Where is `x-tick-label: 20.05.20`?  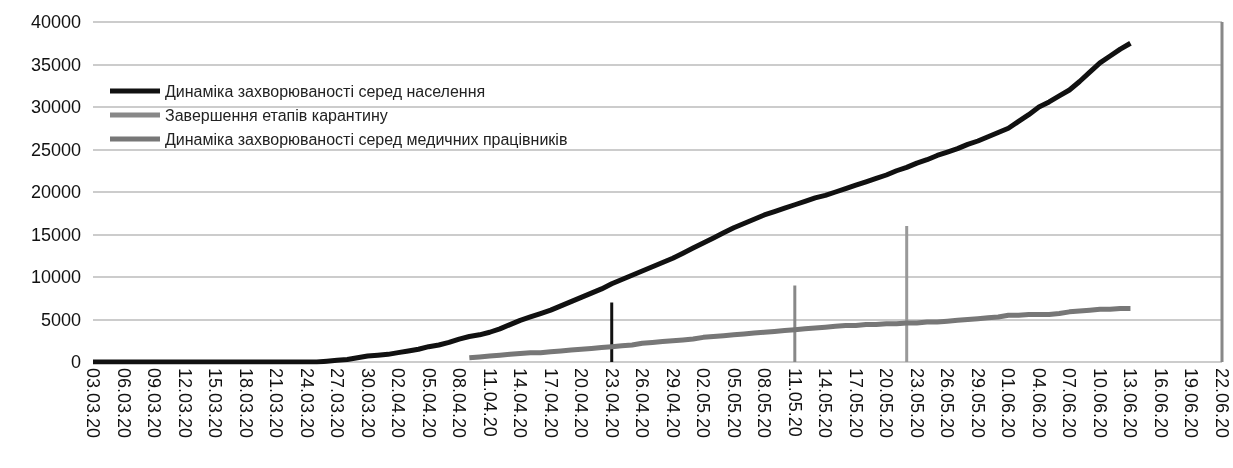
x-tick-label: 20.05.20 is located at coordinates (886, 403).